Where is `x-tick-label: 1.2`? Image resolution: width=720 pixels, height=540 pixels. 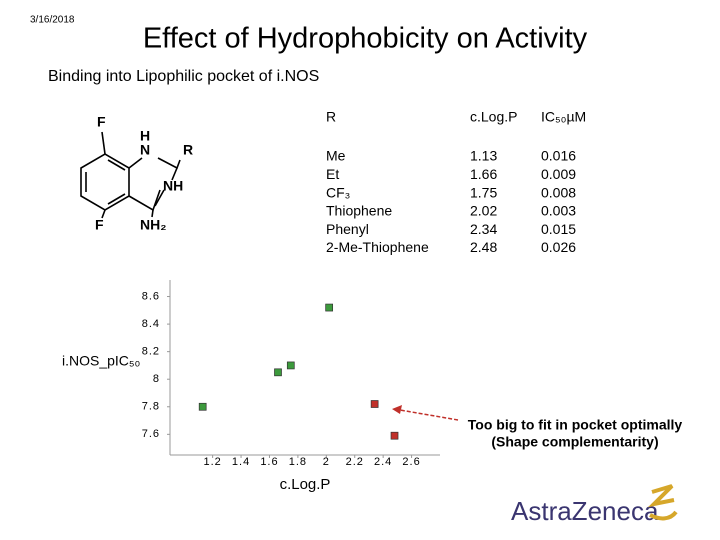
x-tick-label: 1.2 is located at coordinates (212, 462).